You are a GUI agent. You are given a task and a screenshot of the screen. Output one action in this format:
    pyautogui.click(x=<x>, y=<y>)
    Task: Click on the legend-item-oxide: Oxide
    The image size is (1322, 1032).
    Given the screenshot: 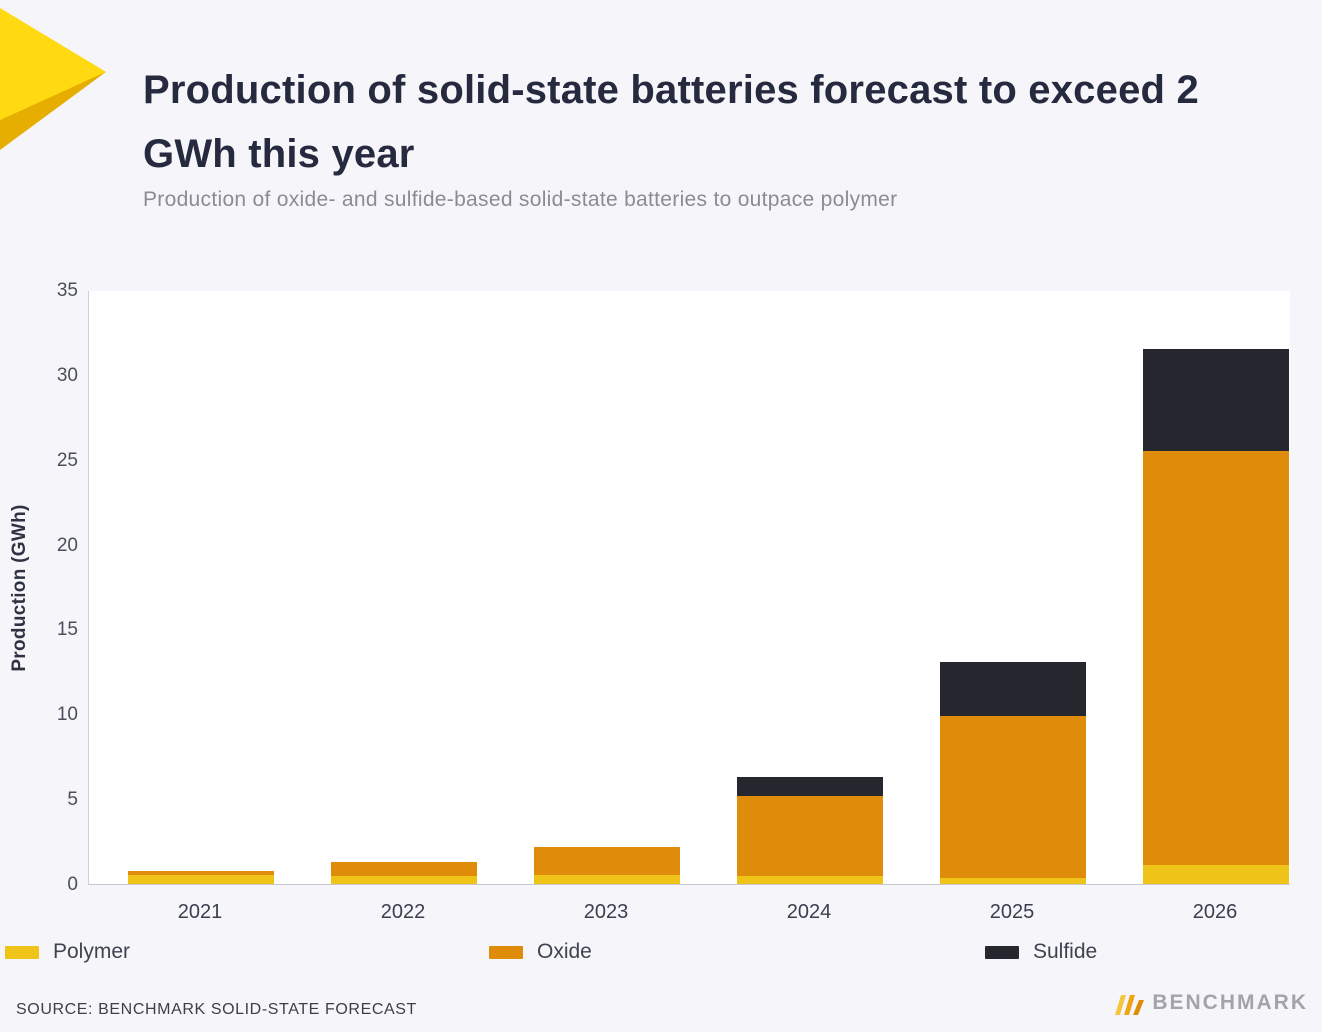 What is the action you would take?
    pyautogui.click(x=540, y=952)
    